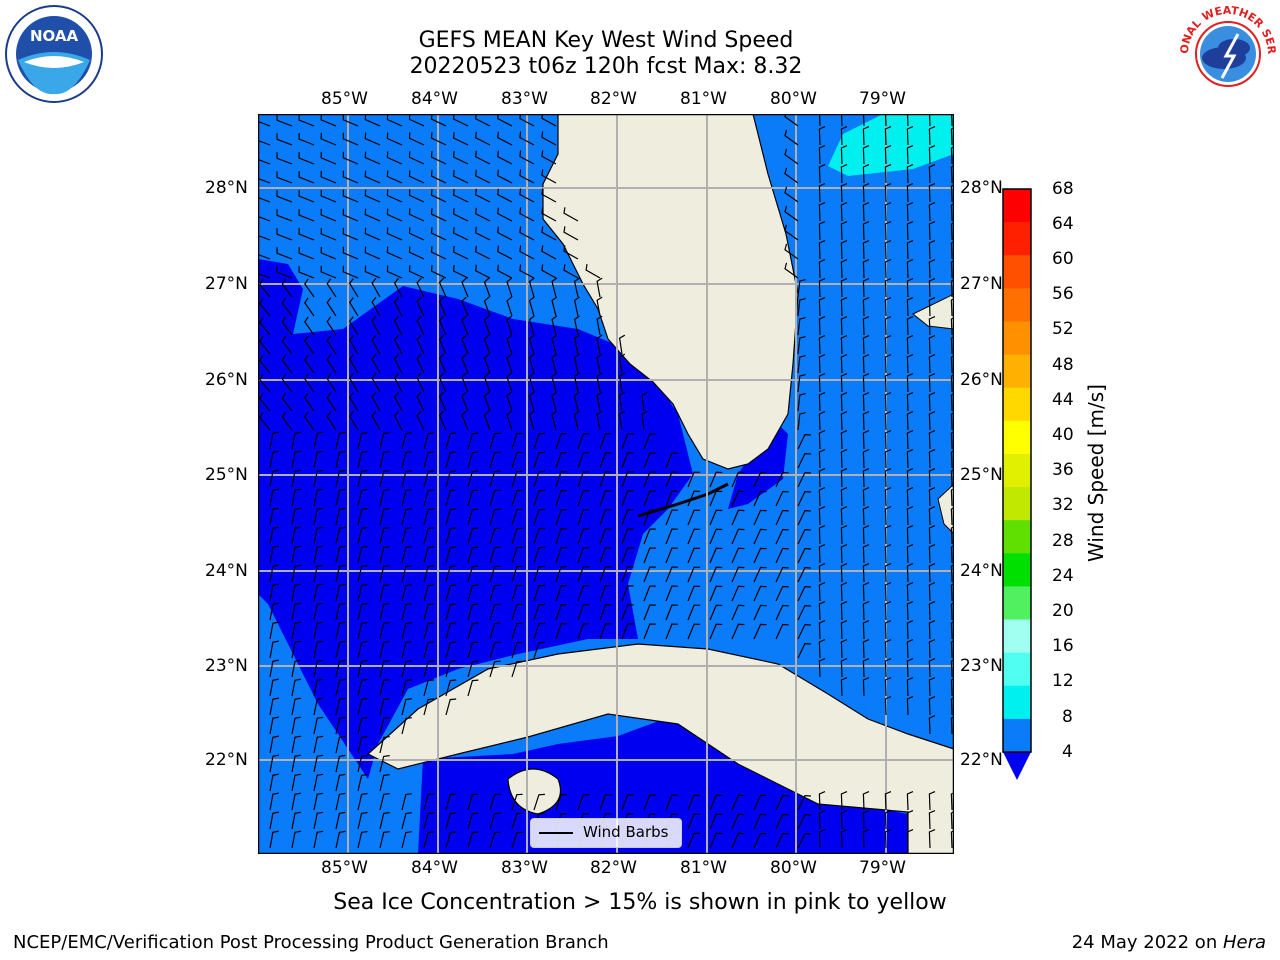 The width and height of the screenshot is (1280, 960). Describe the element at coordinates (606, 66) in the screenshot. I see `chart-title-line2: 20220523 t06z 120h fcst Max: 8.32` at that location.